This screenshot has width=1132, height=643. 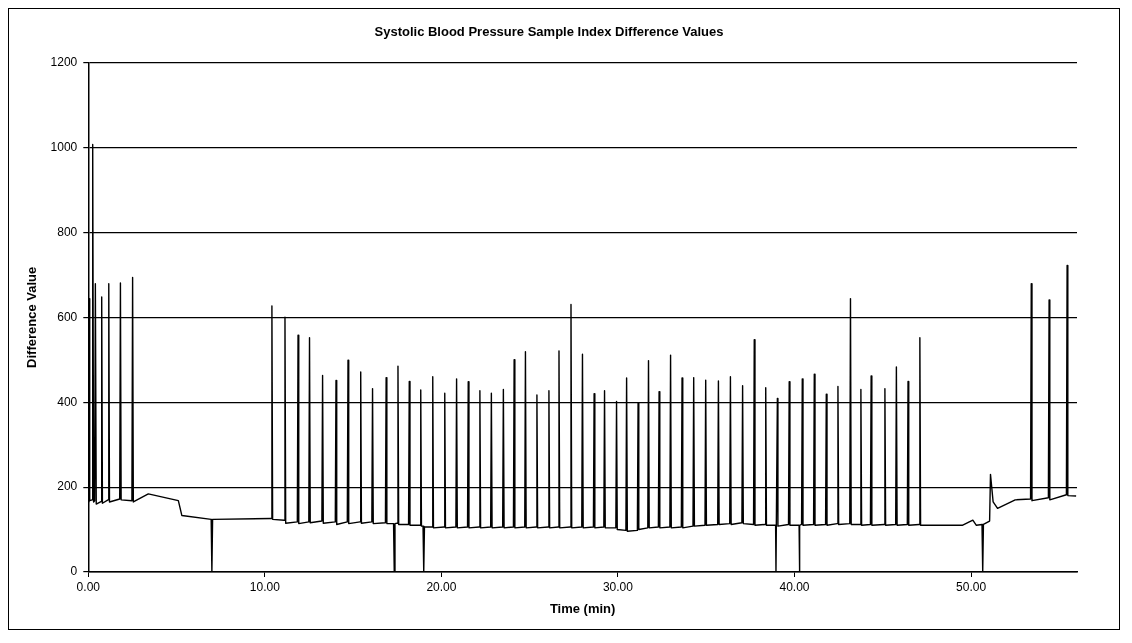 I want to click on y-tick-label: 1000, so click(x=64, y=146).